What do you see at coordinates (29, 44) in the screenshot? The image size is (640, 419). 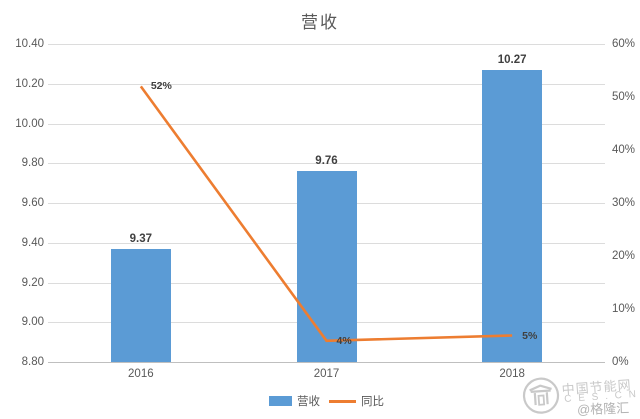 I see `left-axis-tick: 10.40` at bounding box center [29, 44].